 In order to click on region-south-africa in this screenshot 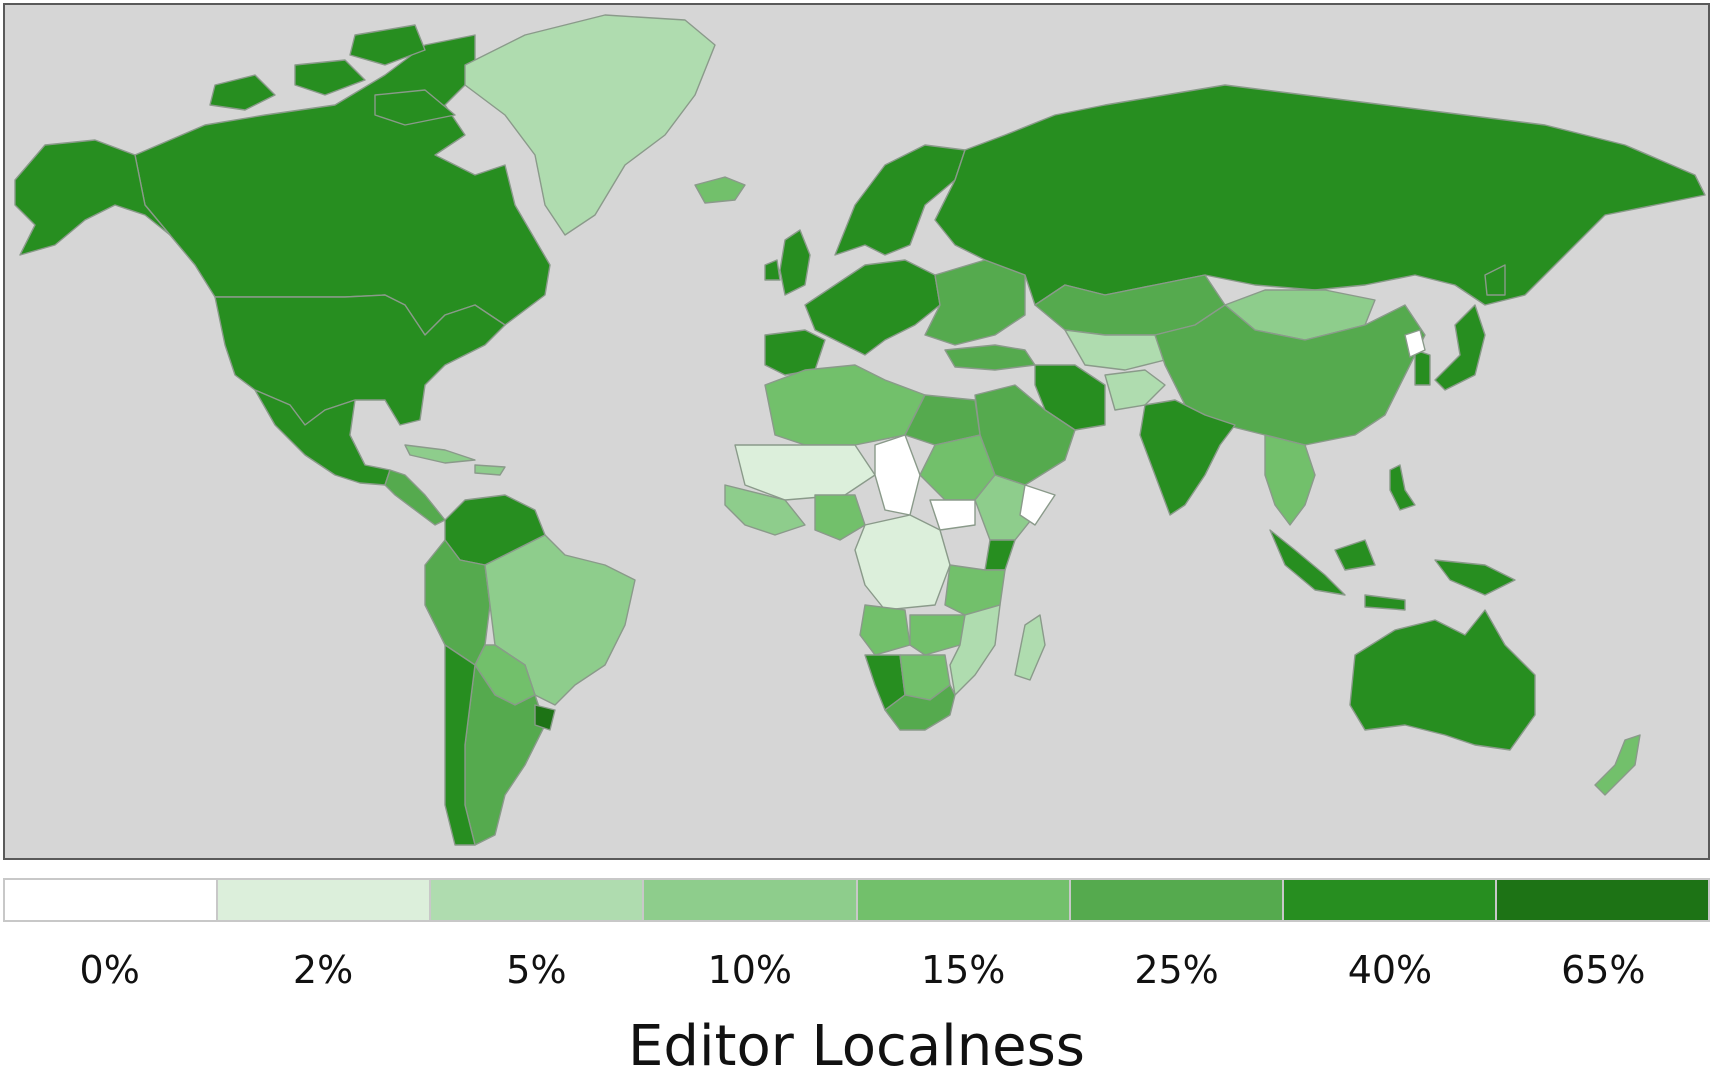, I will do `click(920, 707)`.